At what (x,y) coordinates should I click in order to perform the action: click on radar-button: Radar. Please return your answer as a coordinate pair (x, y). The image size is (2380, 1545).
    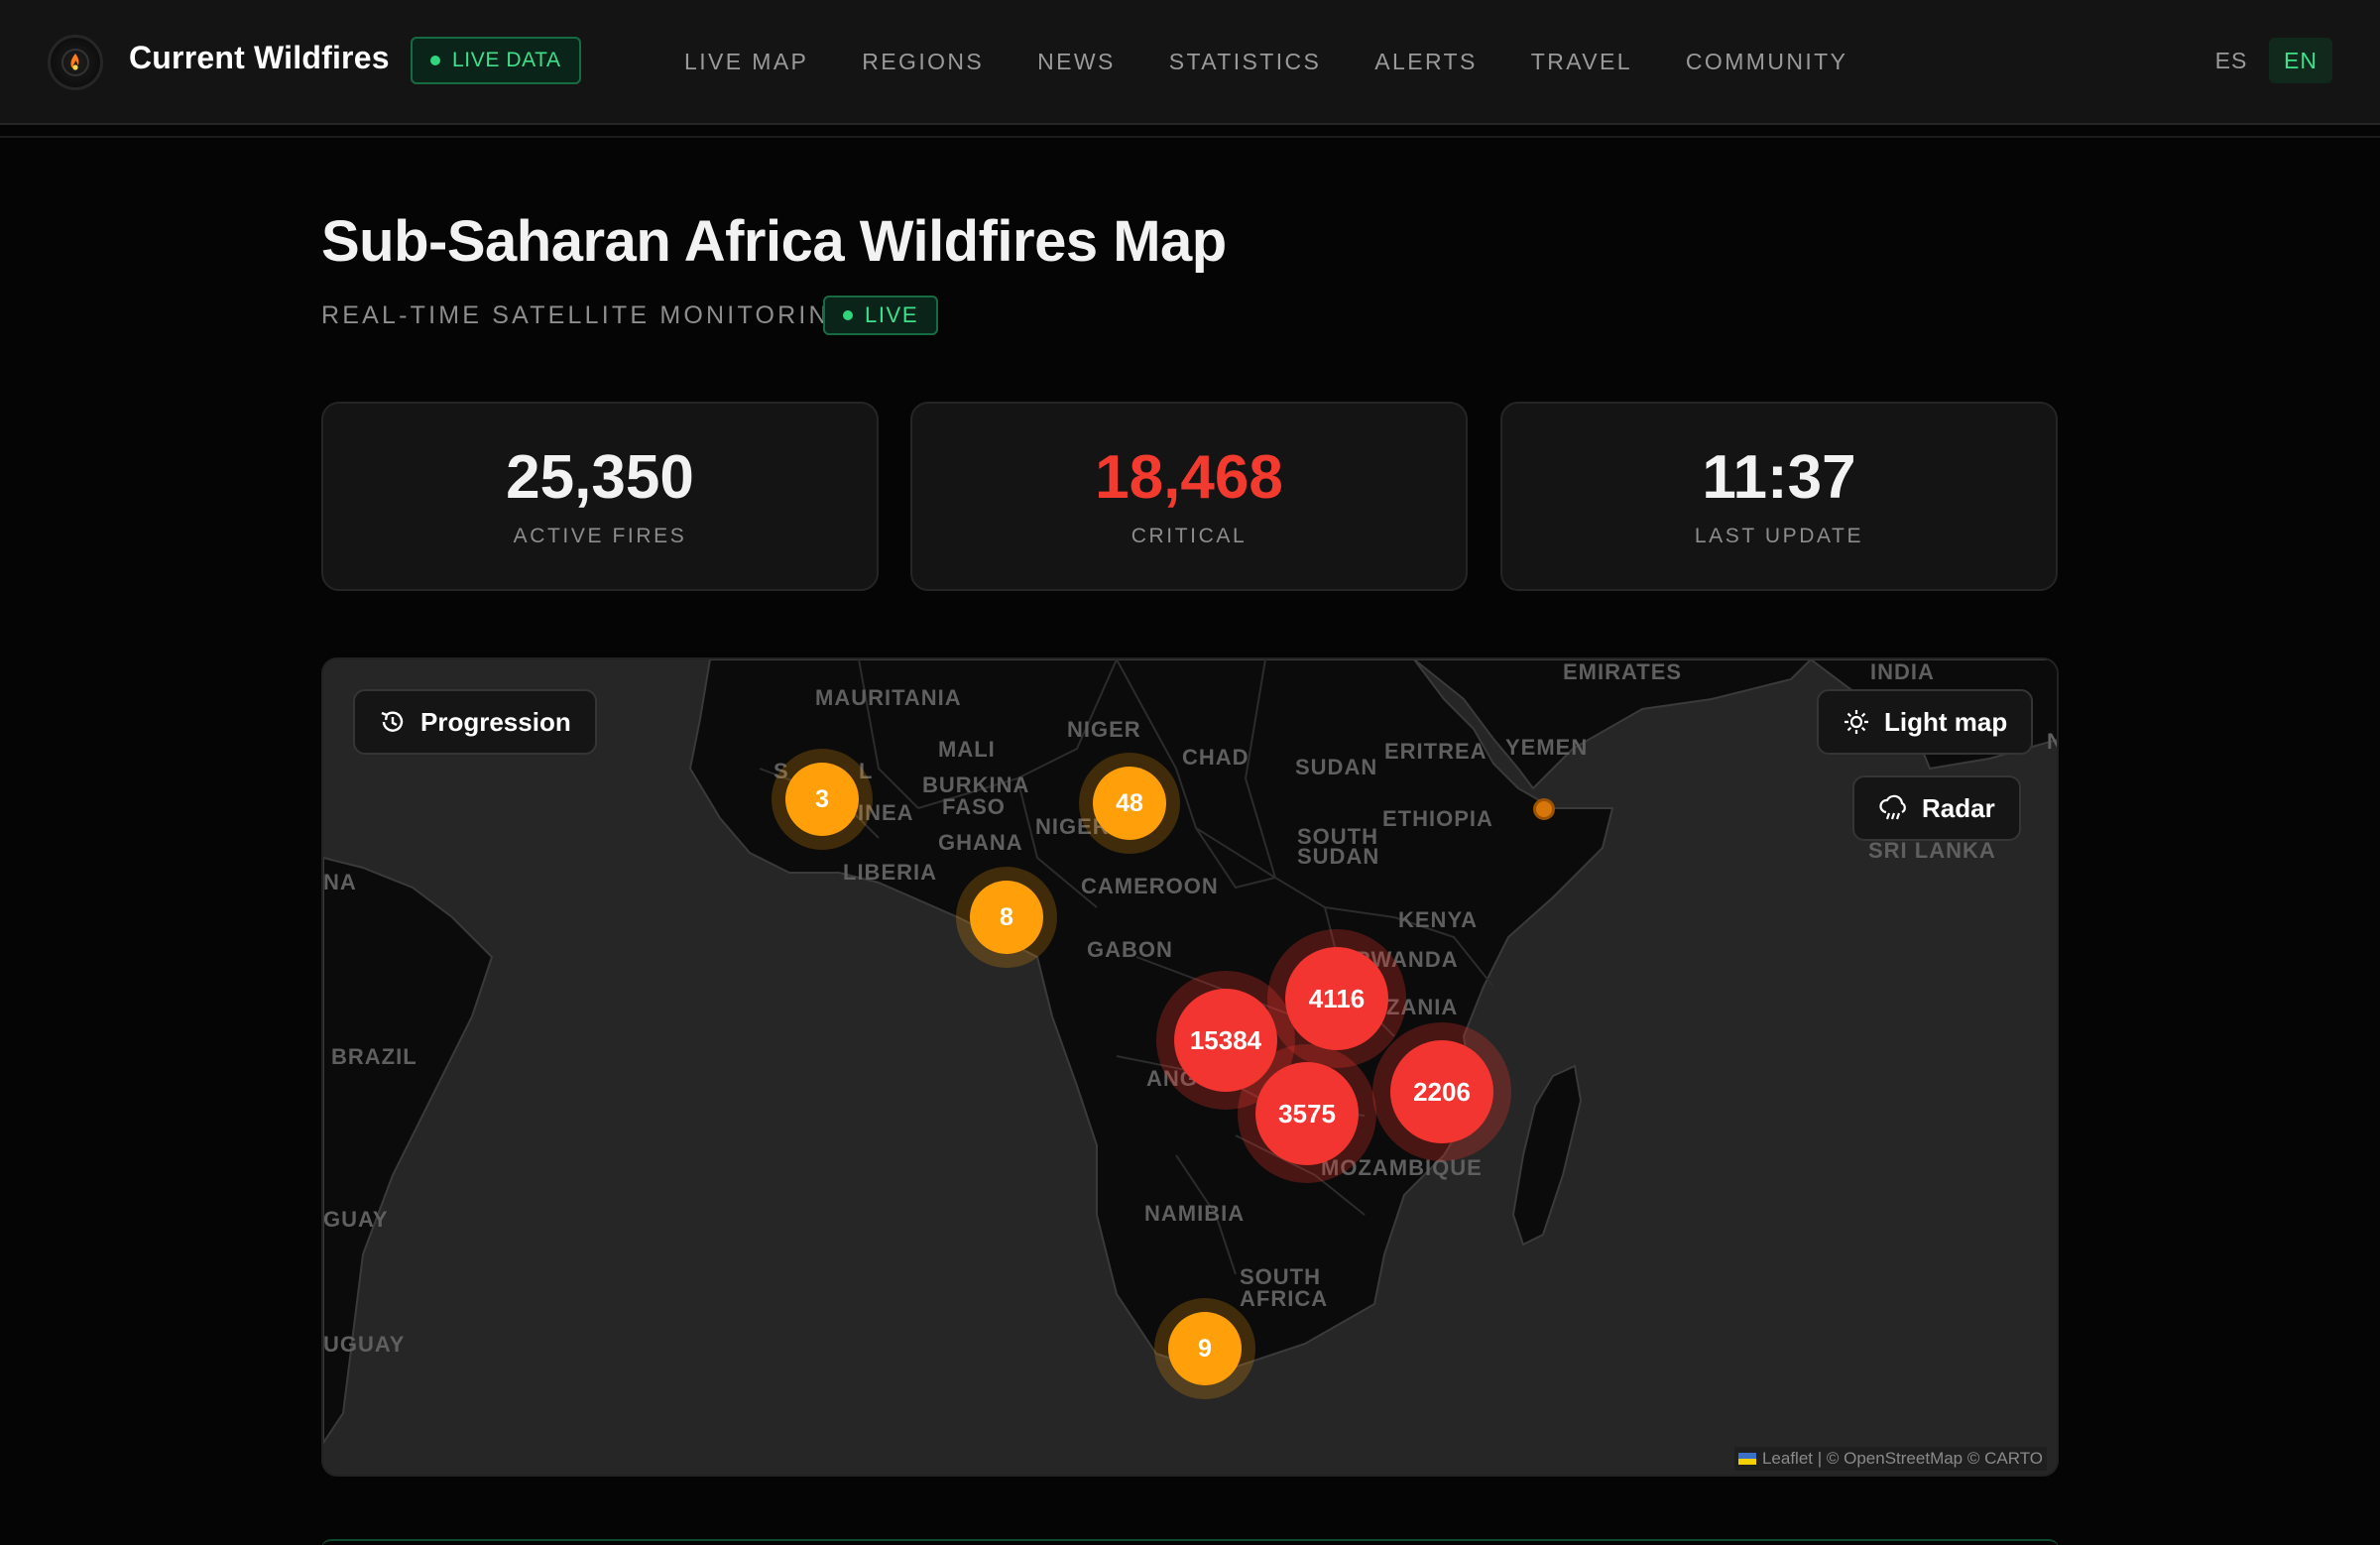
    Looking at the image, I should click on (1936, 808).